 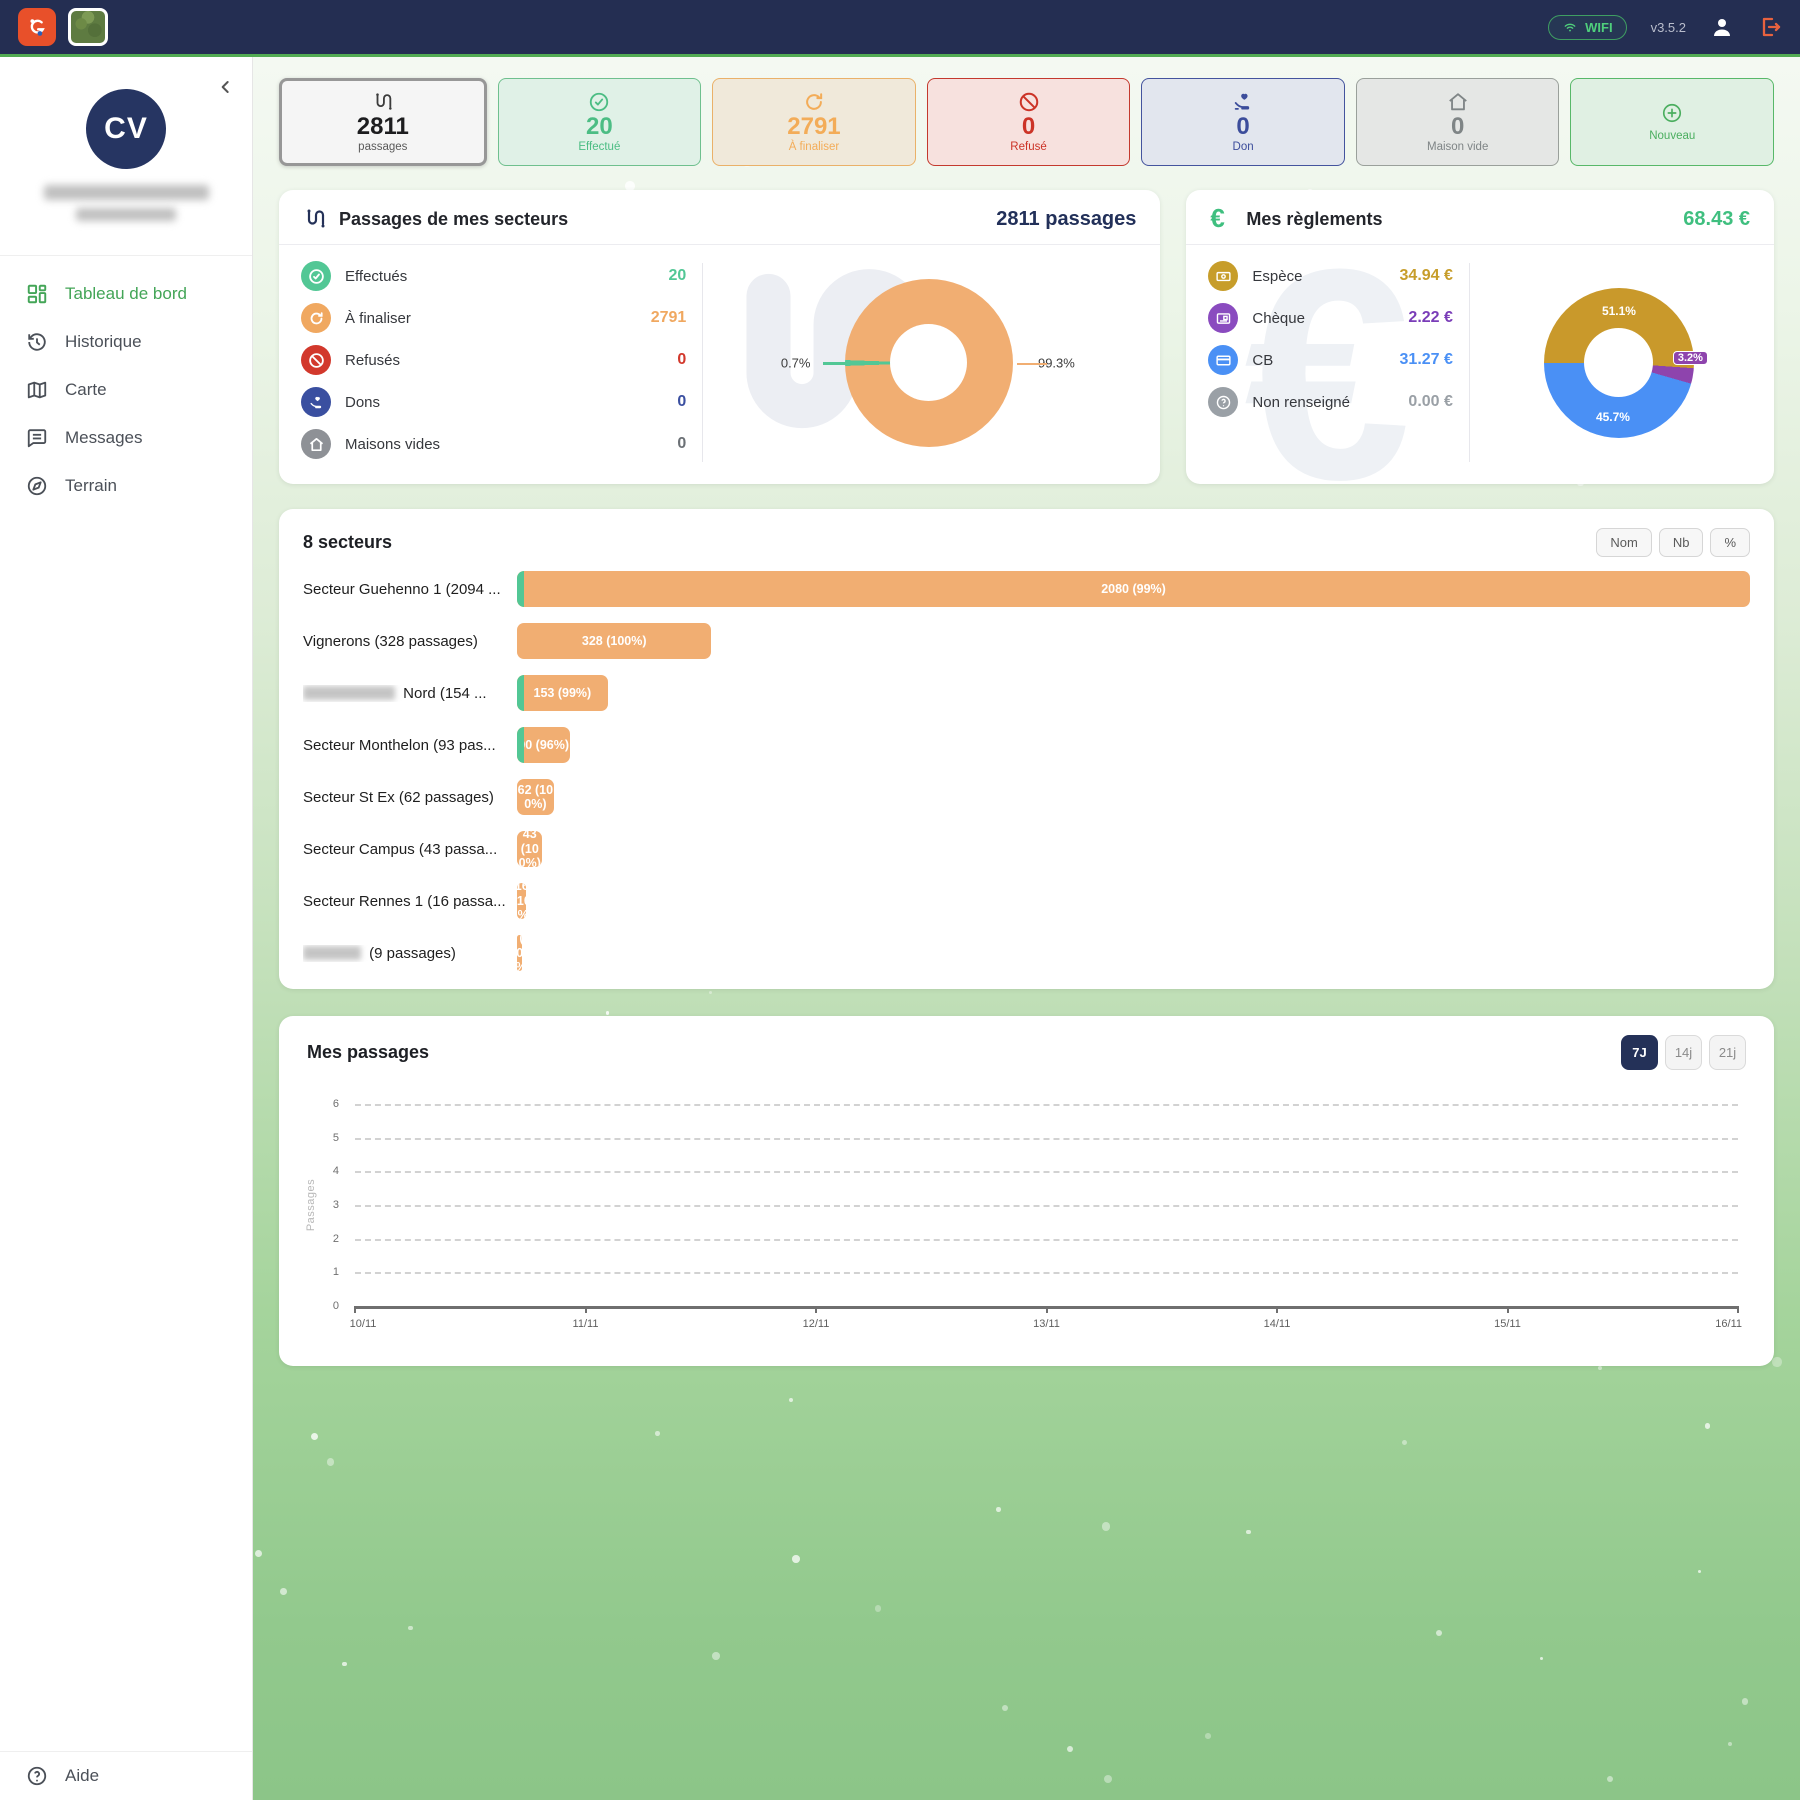 I want to click on route-icon, so click(x=316, y=218).